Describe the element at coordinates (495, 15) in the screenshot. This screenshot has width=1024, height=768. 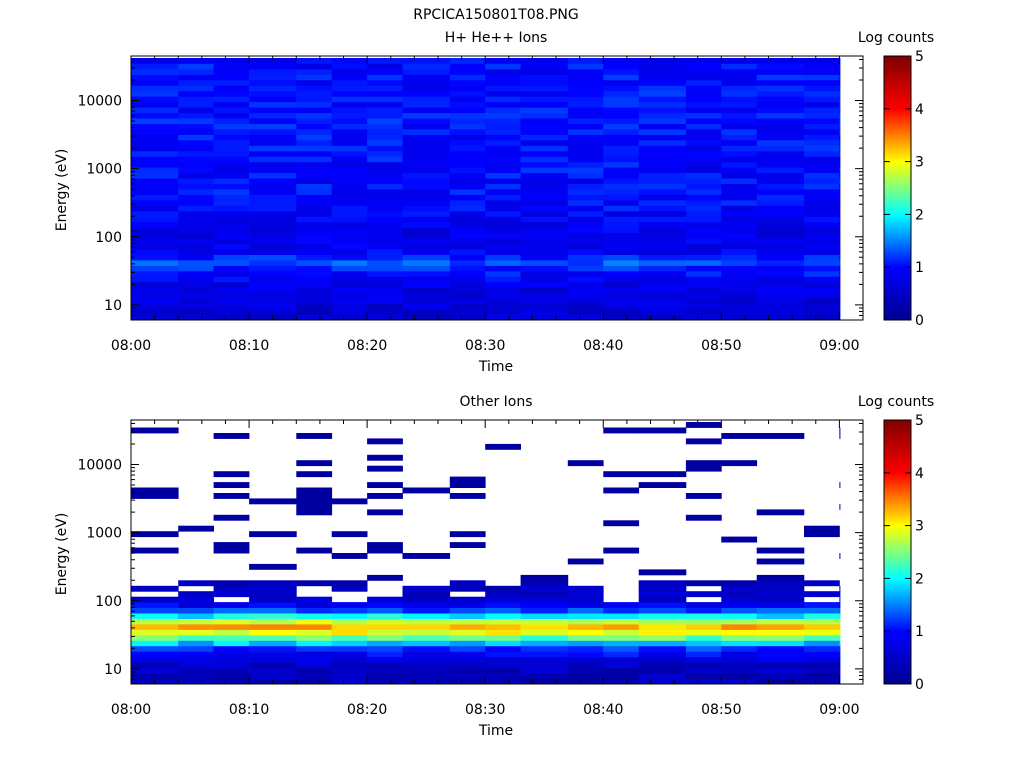
I see `figure-title: RPCICA150801T08.PNG` at that location.